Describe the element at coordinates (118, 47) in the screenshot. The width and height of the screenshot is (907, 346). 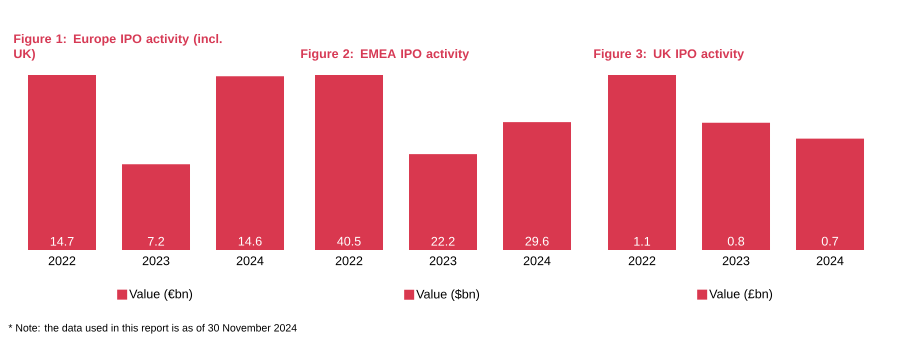
I see `chart-title: Figure 1: Europe IPO activity (incl. UK)` at that location.